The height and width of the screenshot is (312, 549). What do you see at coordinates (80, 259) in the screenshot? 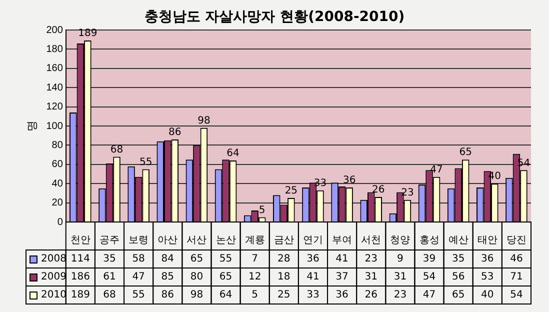
I see `data-label: 114` at bounding box center [80, 259].